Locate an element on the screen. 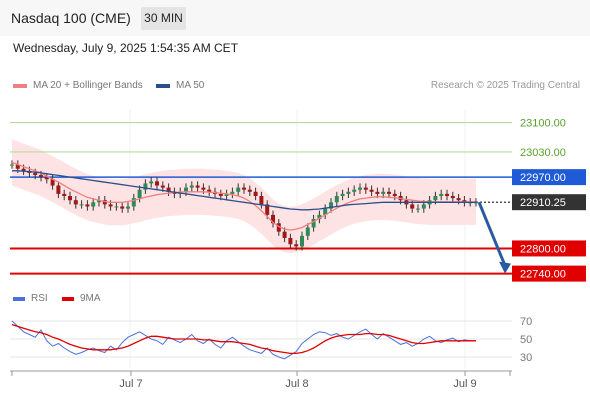  ma20-line is located at coordinates (243, 196).